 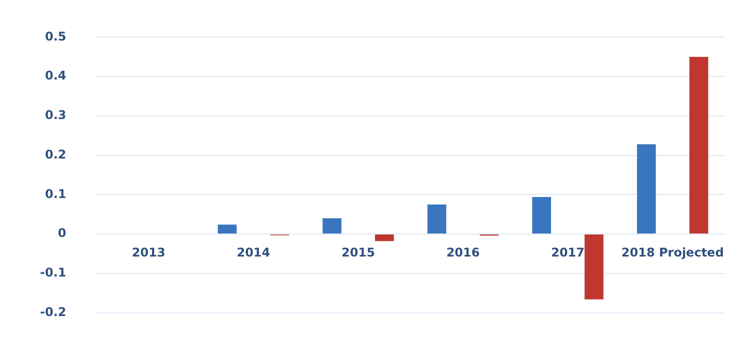 What do you see at coordinates (253, 252) in the screenshot?
I see `x-tick-label: 2014` at bounding box center [253, 252].